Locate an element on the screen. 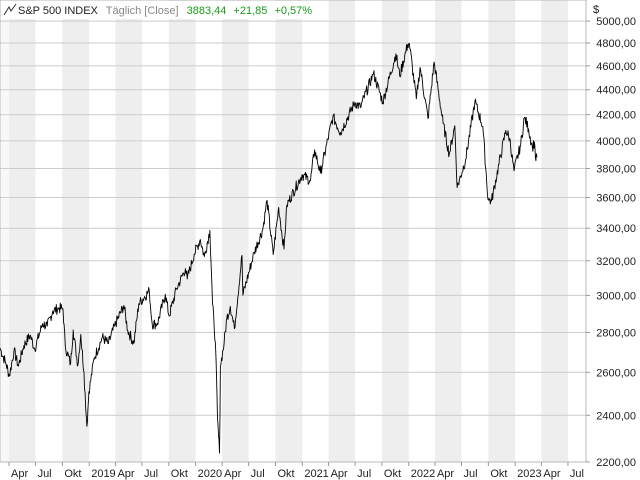 The image size is (640, 480). x-tick-label: 2020 is located at coordinates (210, 474).